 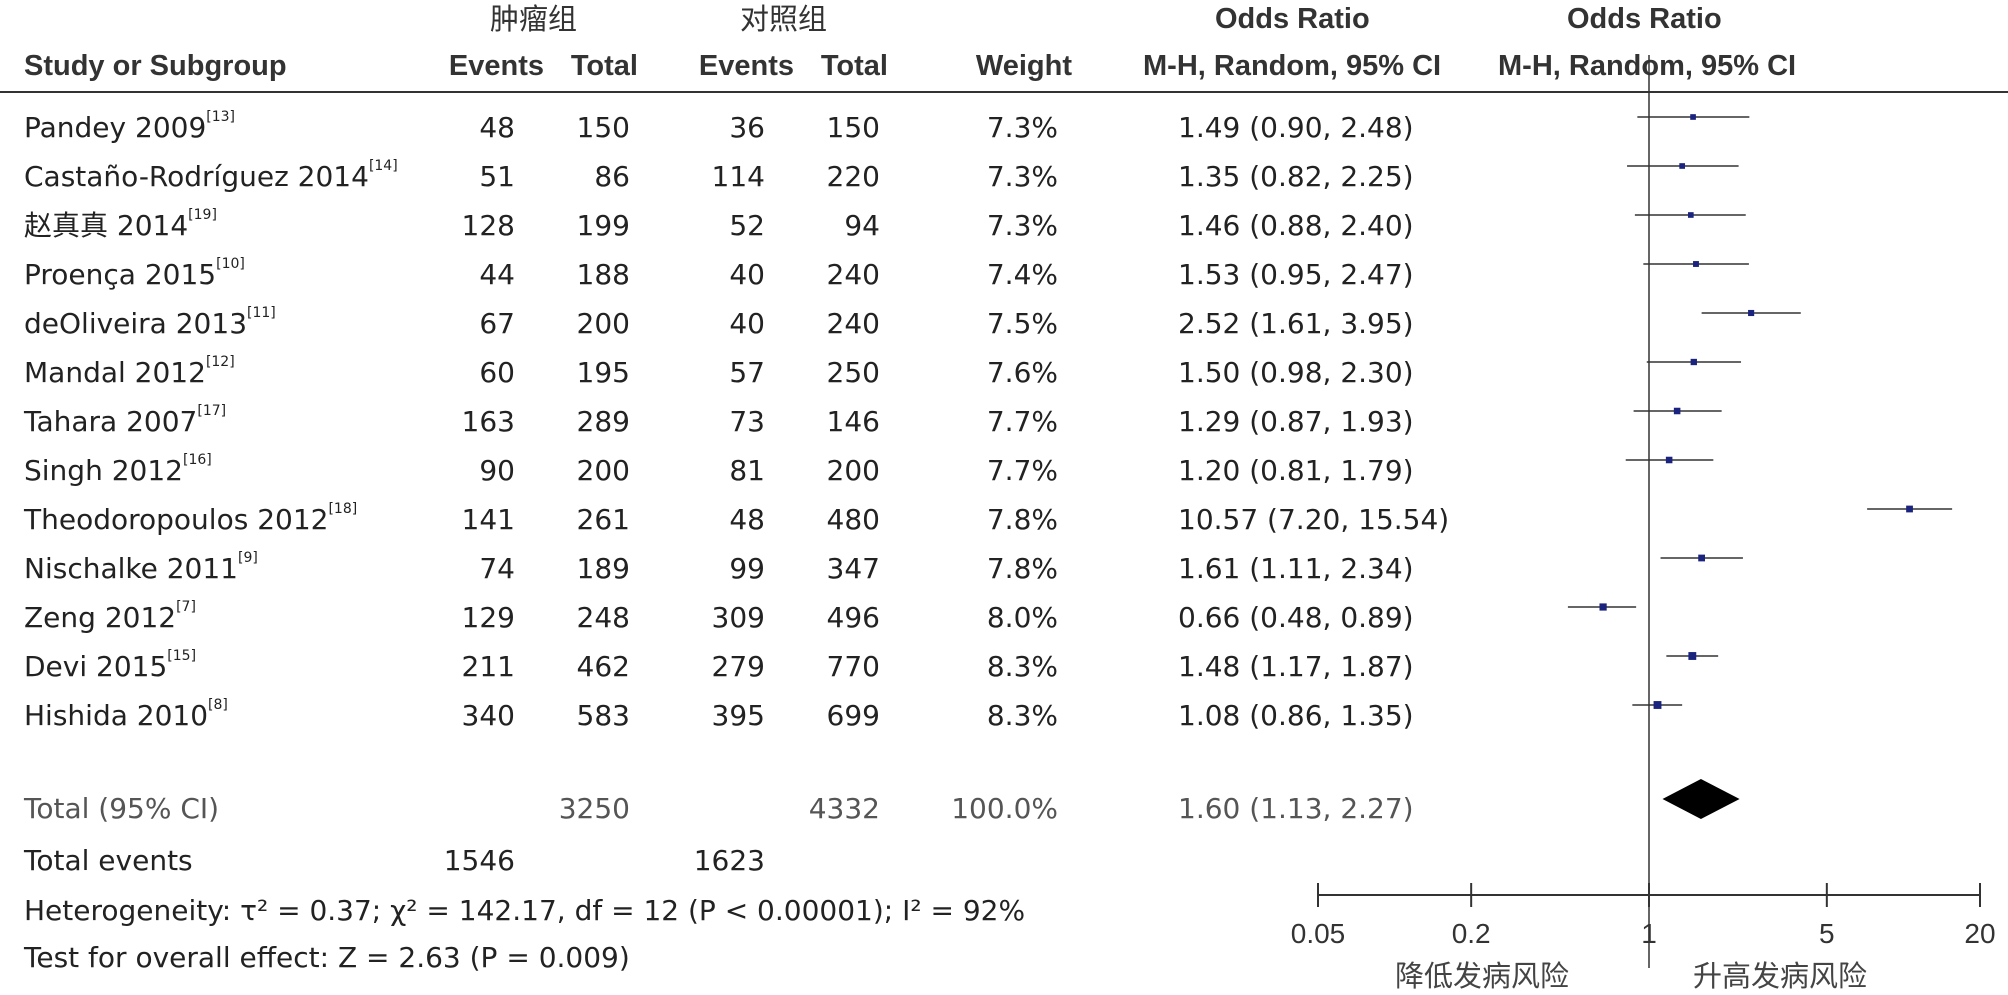 I want to click on study-reference: [16], so click(x=197, y=460).